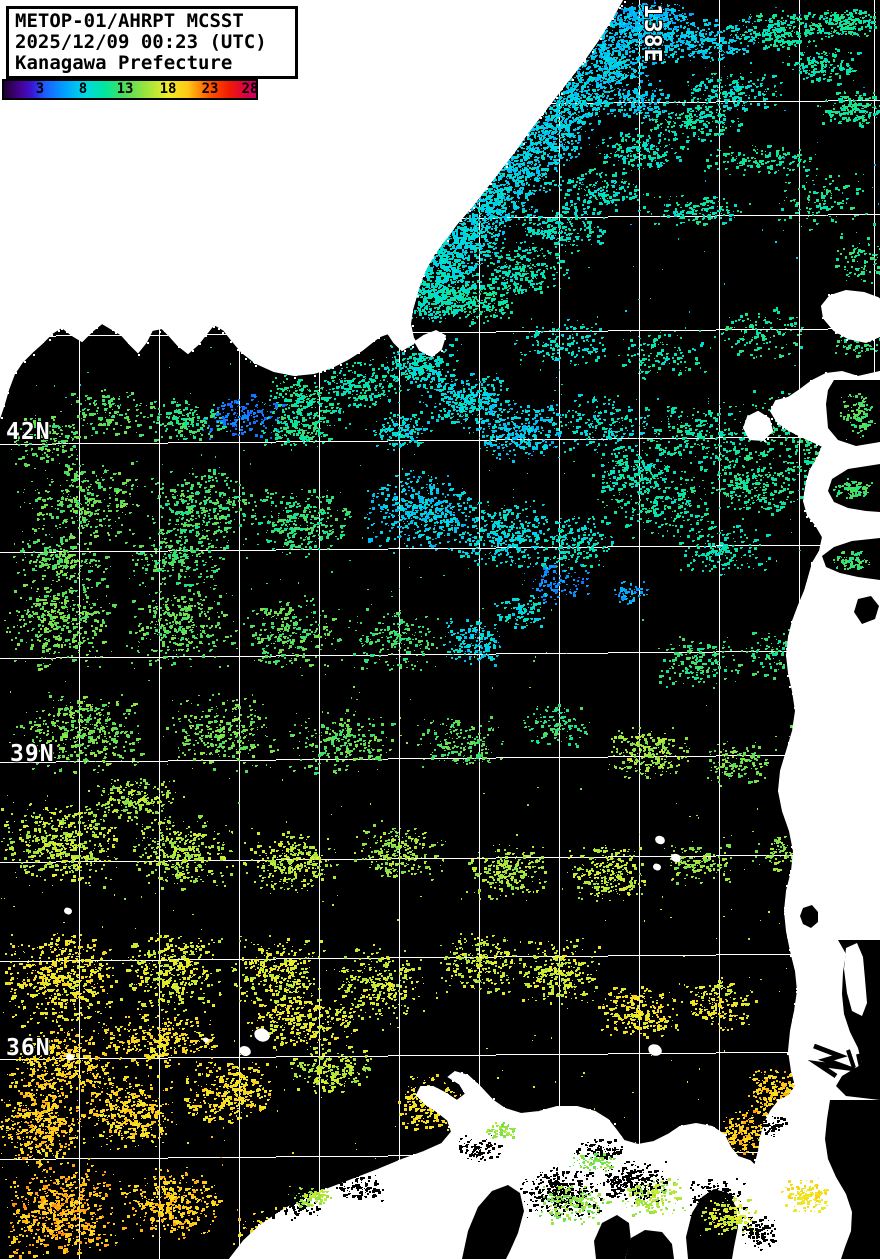  What do you see at coordinates (40, 89) in the screenshot?
I see `colorbar-tick-label: 3` at bounding box center [40, 89].